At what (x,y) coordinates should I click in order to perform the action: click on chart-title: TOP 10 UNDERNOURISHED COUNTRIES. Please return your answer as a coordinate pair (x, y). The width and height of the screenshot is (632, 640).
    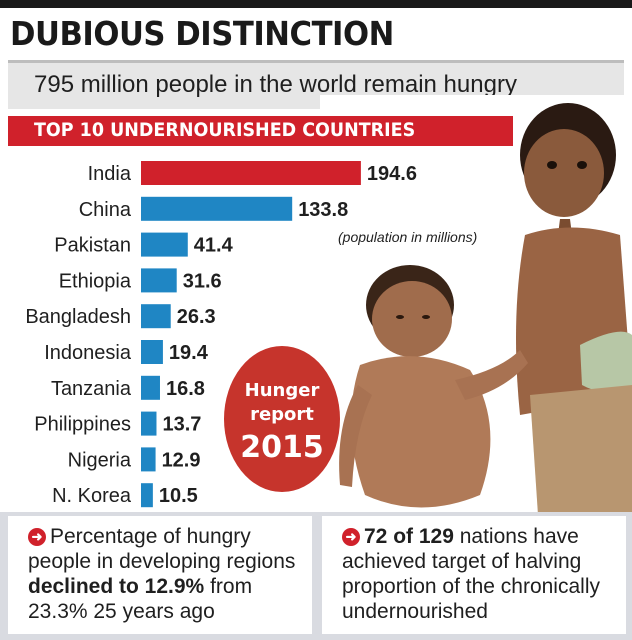
    Looking at the image, I should click on (225, 130).